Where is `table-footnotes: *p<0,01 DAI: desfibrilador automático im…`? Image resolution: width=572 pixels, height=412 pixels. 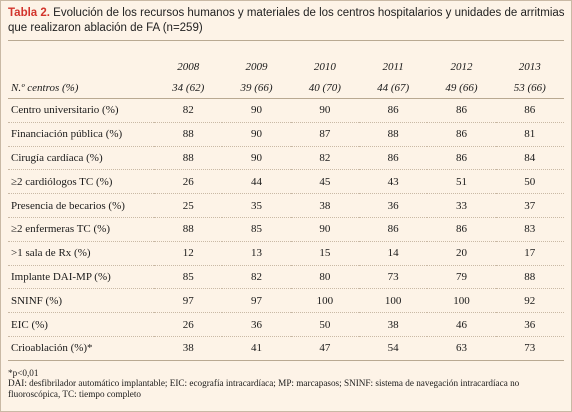
table-footnotes: *p<0,01 DAI: desfibrilador automático im… is located at coordinates (286, 383).